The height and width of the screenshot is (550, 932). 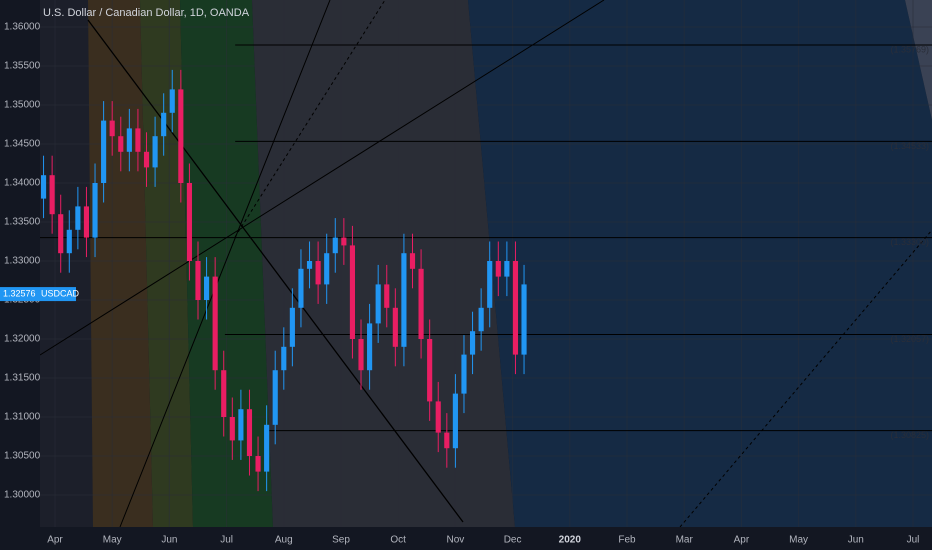 I want to click on x-tick-label: Dec, so click(x=513, y=540).